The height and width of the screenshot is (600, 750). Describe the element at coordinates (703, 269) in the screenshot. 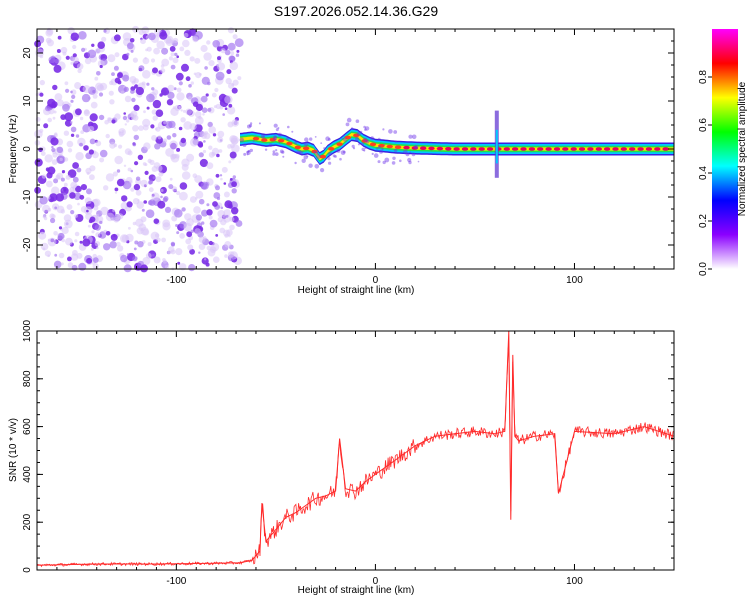

I see `colorbar-tick-label: 0.0` at that location.